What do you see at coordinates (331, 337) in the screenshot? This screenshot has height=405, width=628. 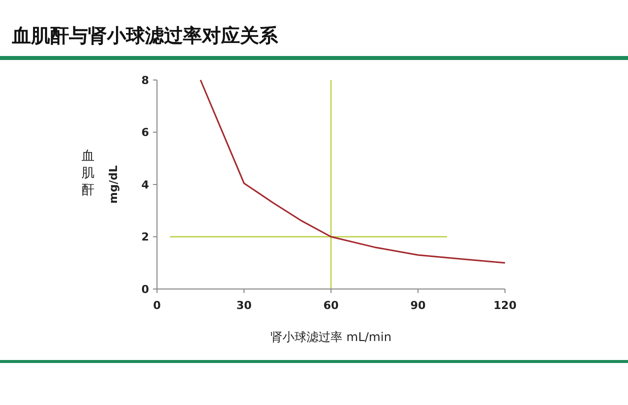 I see `x-axis-title: 肾小球滤过率 mL/min` at bounding box center [331, 337].